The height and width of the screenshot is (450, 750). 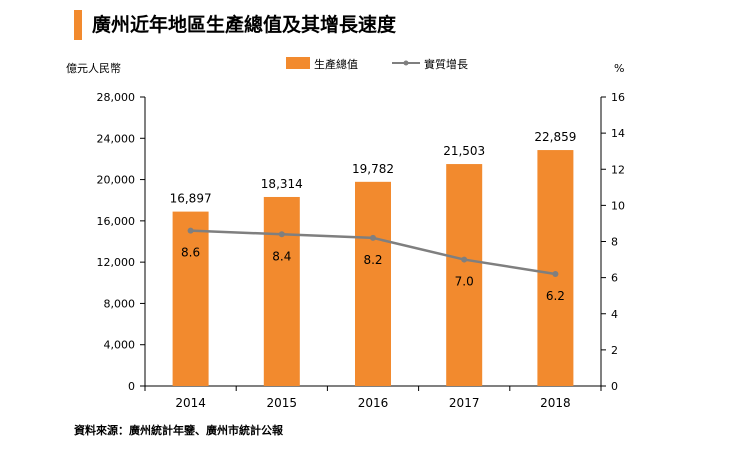 I want to click on y2-tick-label: 6, so click(x=614, y=278).